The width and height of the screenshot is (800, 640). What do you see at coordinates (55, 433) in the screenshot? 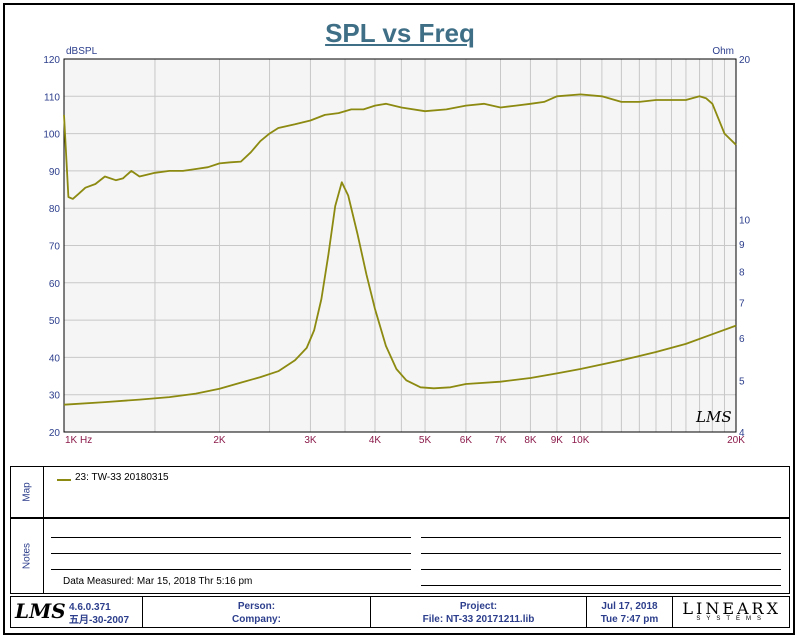
I see `y-left-tick-label: 20` at bounding box center [55, 433].